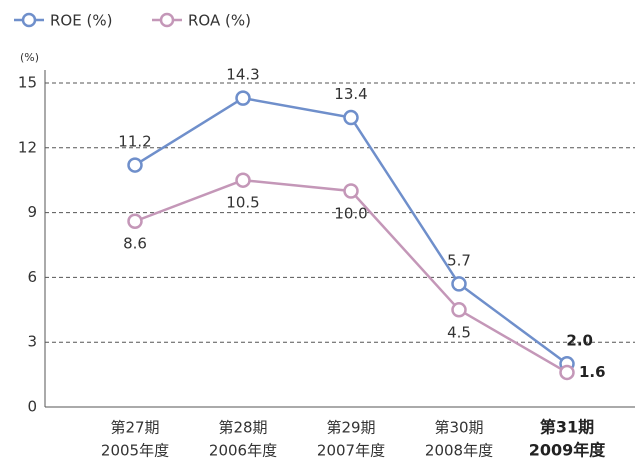 The image size is (635, 461). What do you see at coordinates (135, 451) in the screenshot?
I see `x-tick-label: 2005年度` at bounding box center [135, 451].